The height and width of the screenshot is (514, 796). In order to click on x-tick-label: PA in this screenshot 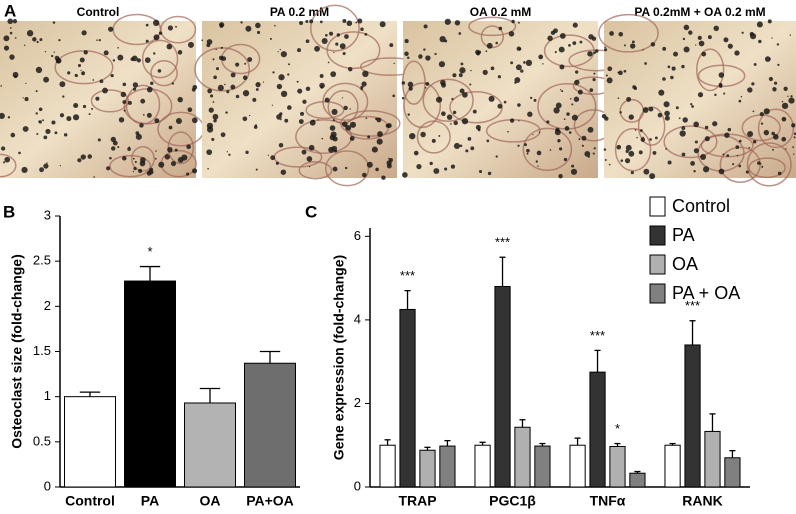, I will do `click(150, 501)`.